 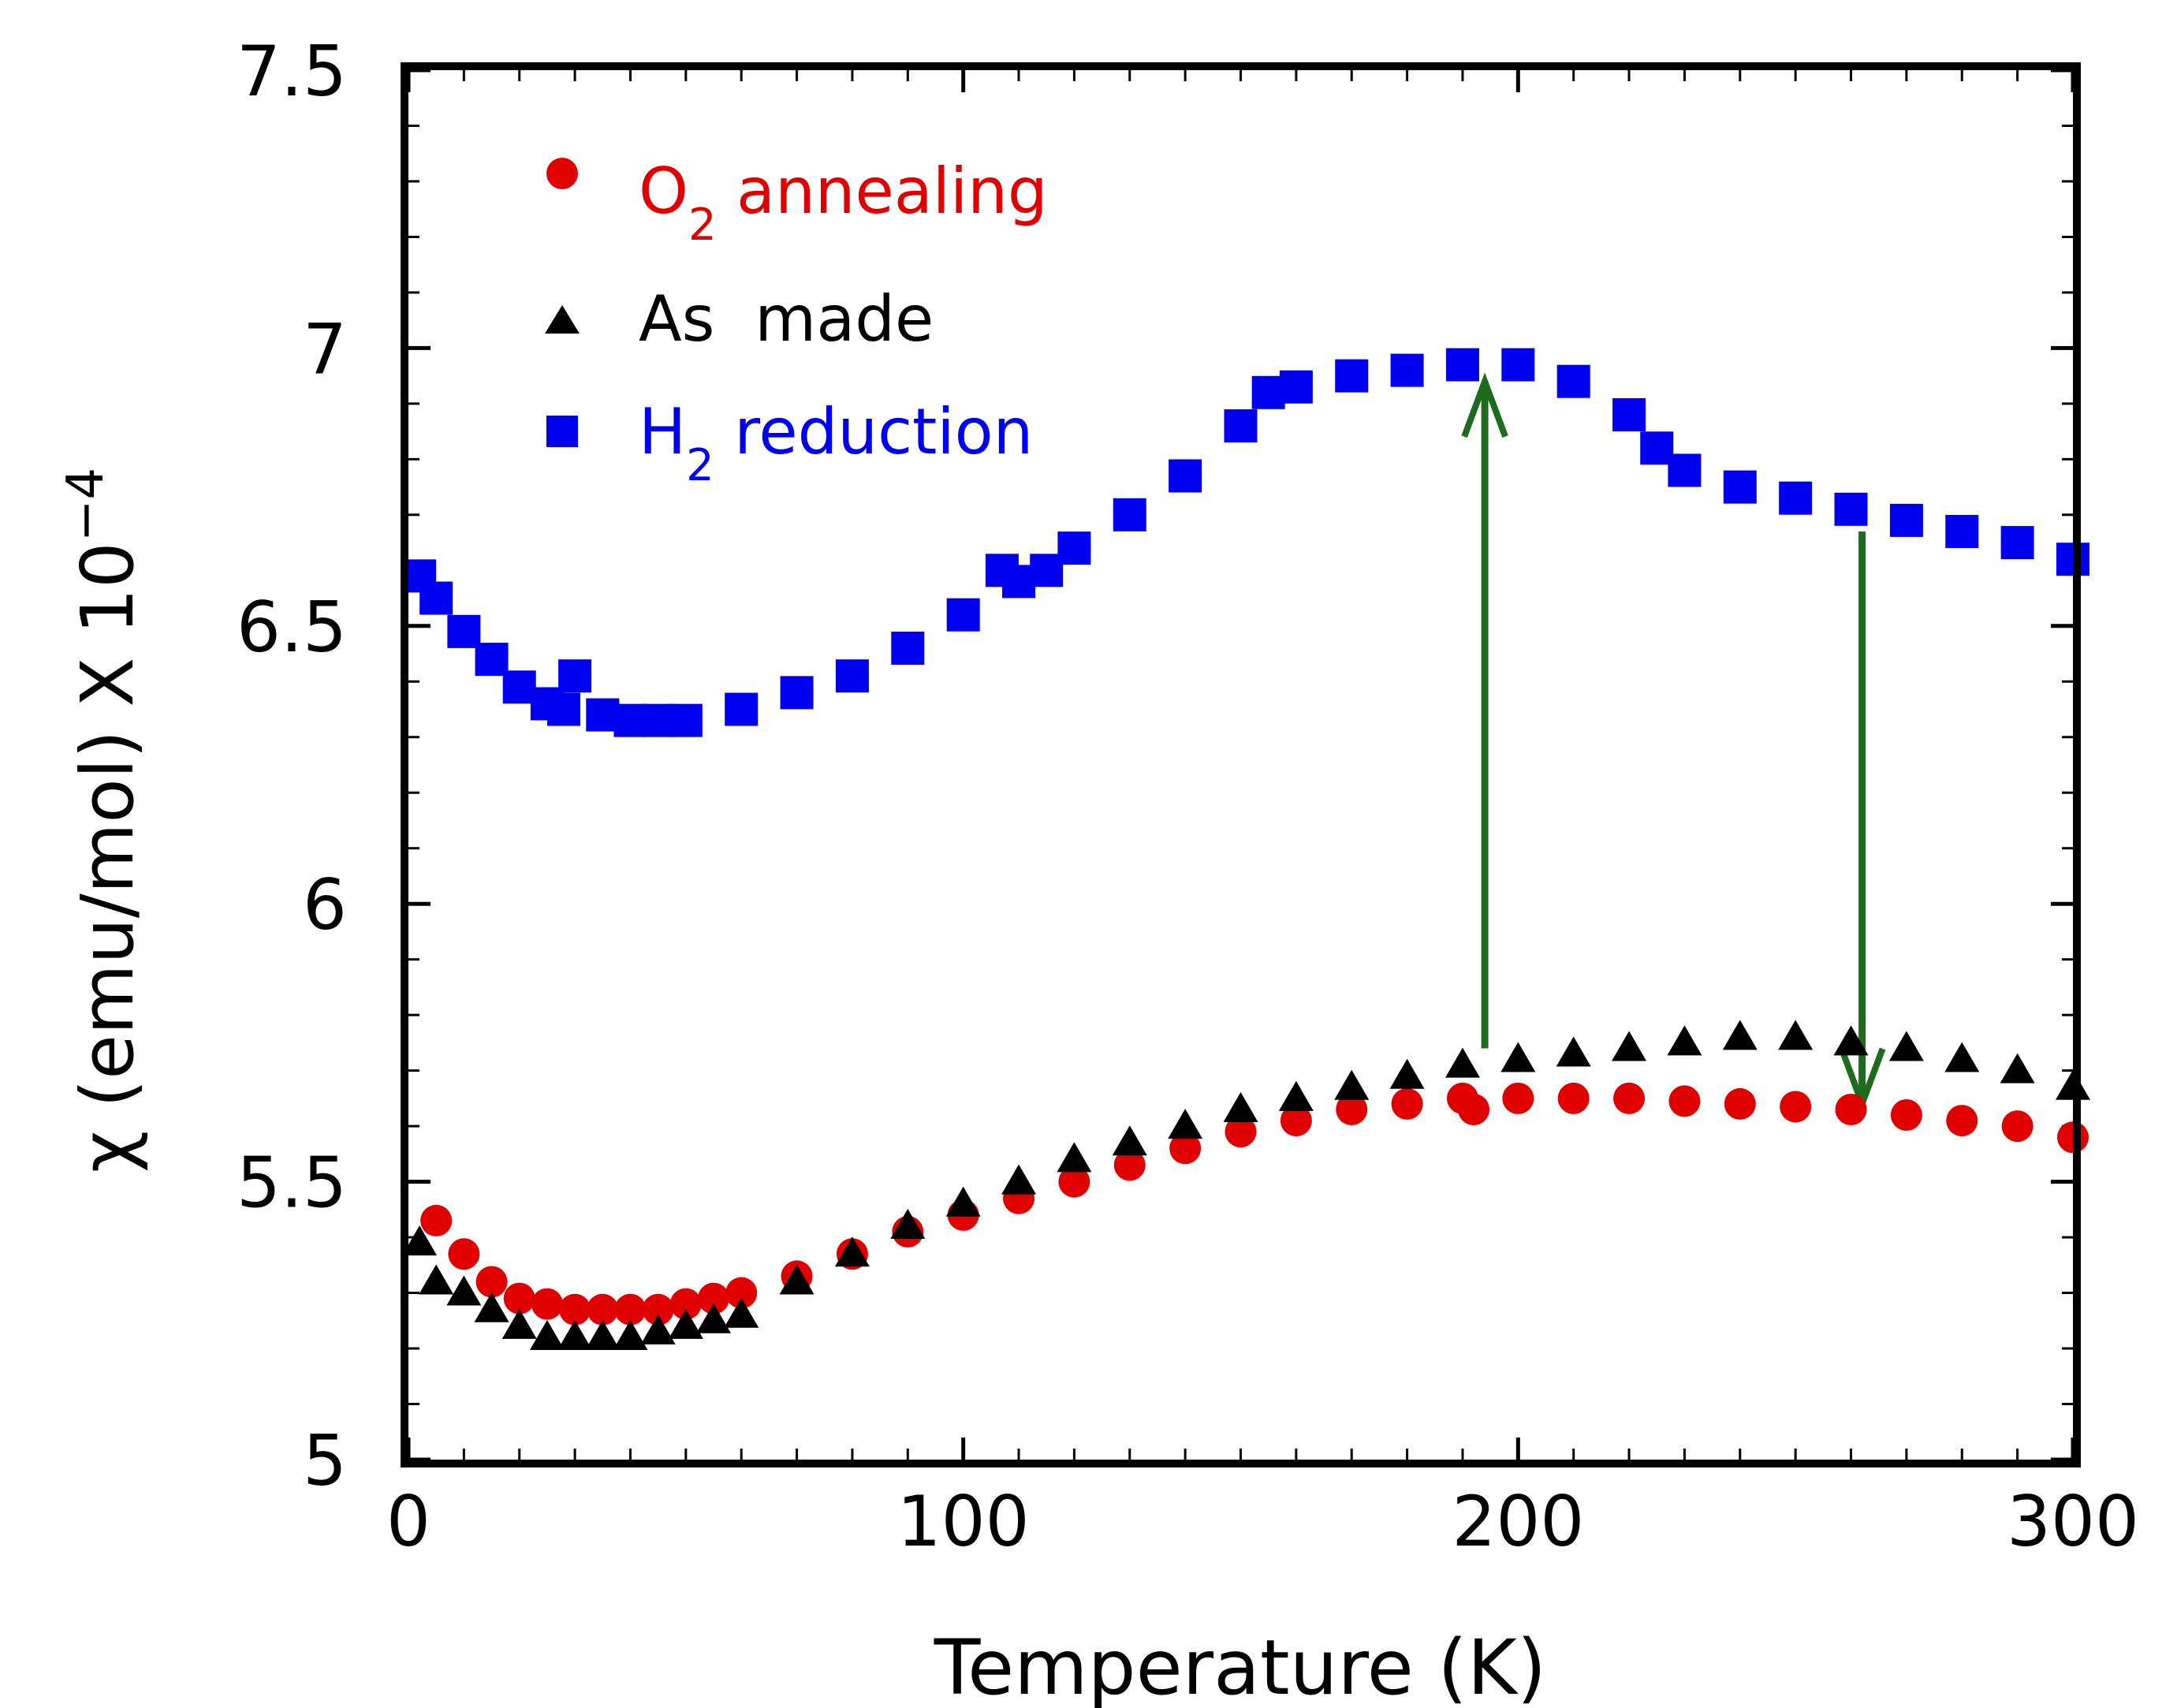 I want to click on y-tick-label: 5, so click(x=325, y=1460).